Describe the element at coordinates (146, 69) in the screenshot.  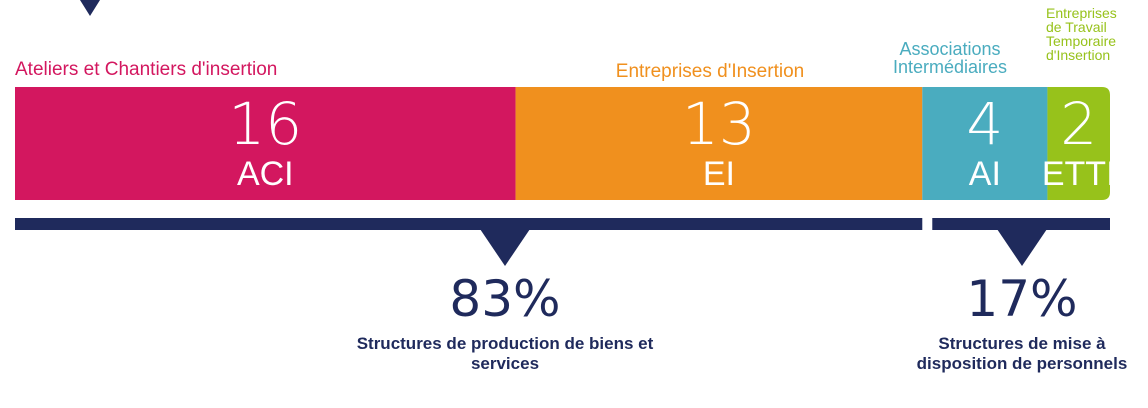
I see `segment-label: Ateliers et Chantiers d'insertion` at that location.